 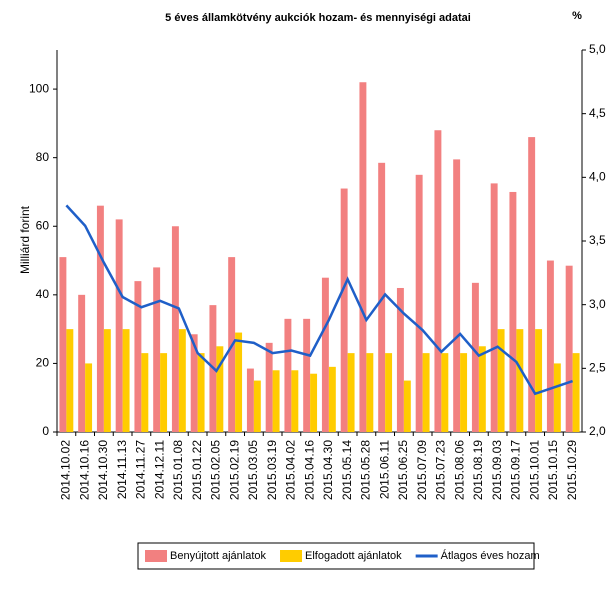 I want to click on y-tick-label: 60, so click(x=43, y=225).